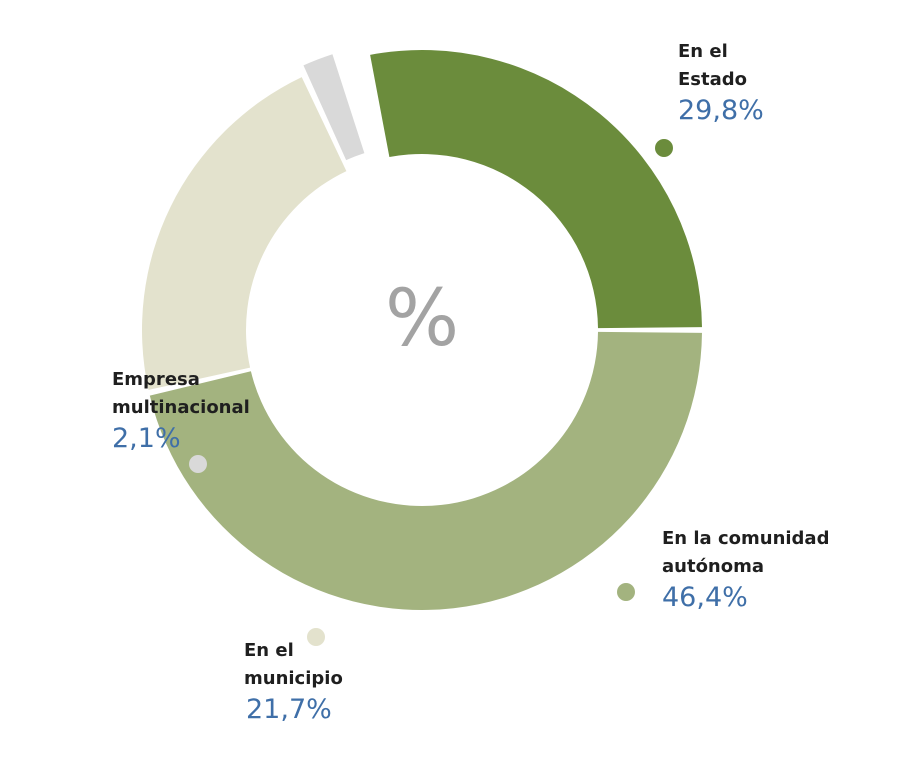 The height and width of the screenshot is (768, 897). Describe the element at coordinates (536, 189) in the screenshot. I see `slice-estado` at that location.